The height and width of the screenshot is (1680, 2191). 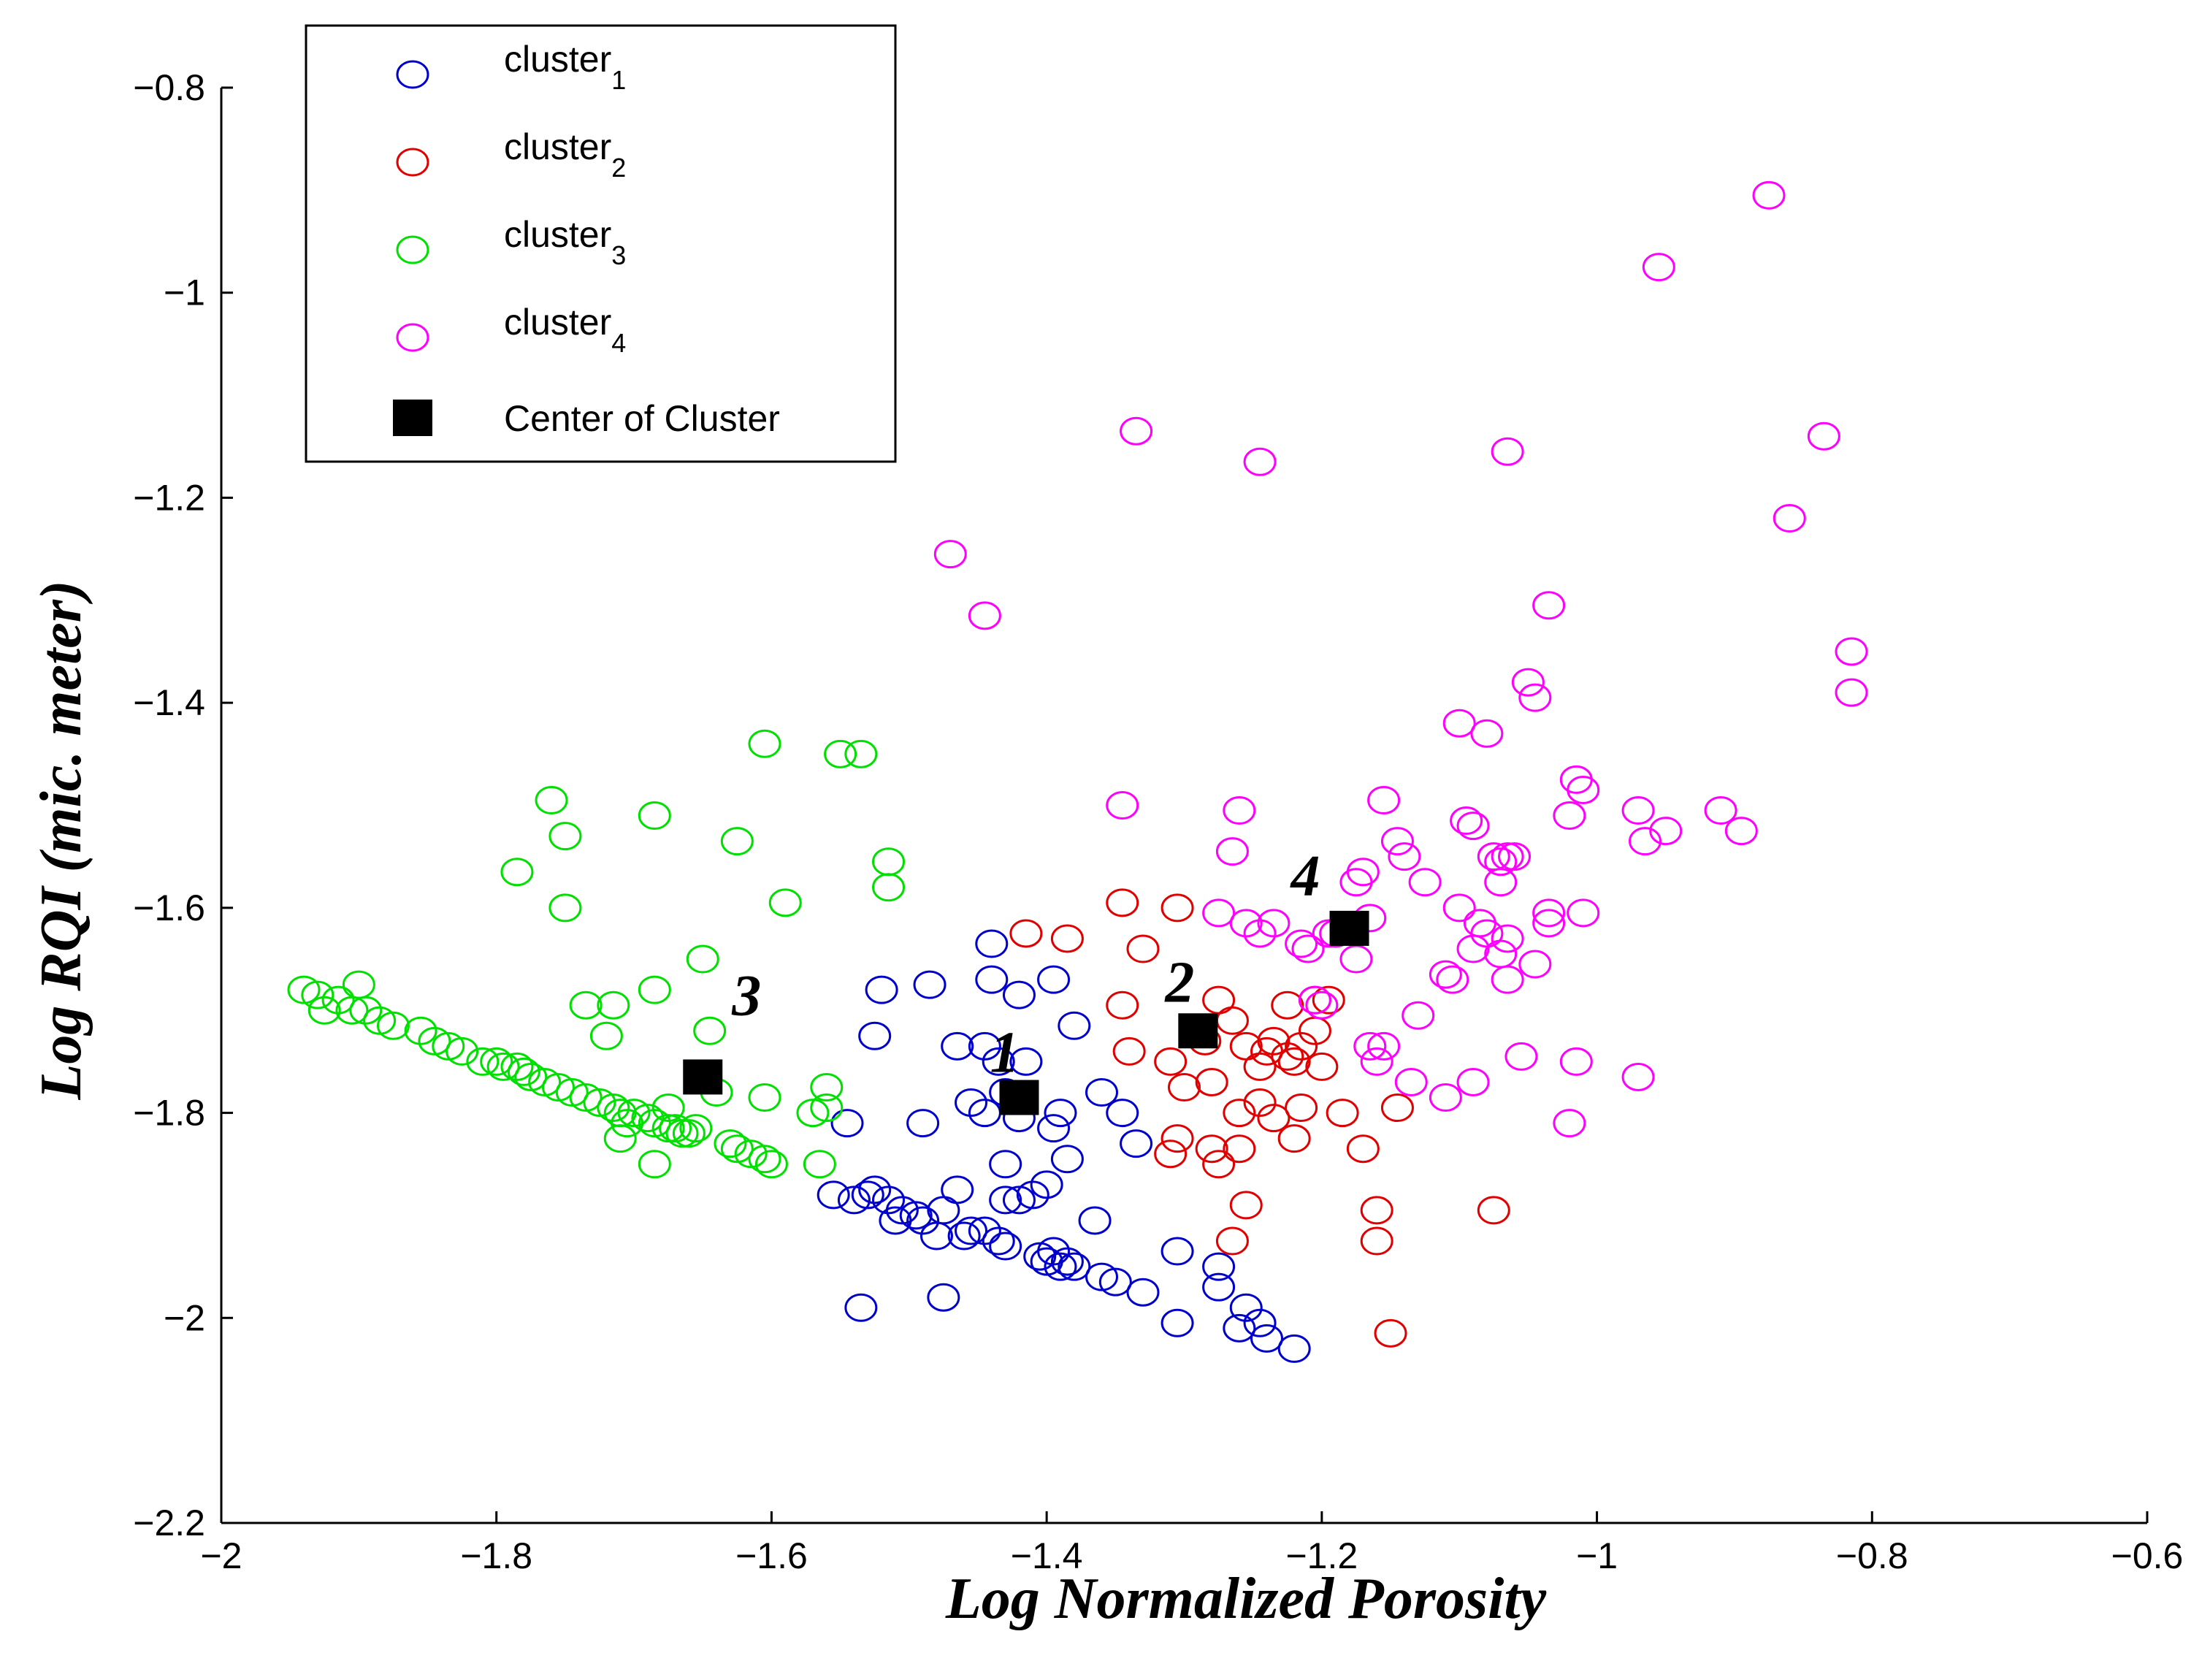 What do you see at coordinates (169, 1113) in the screenshot?
I see `y-tick-label: −1.8` at bounding box center [169, 1113].